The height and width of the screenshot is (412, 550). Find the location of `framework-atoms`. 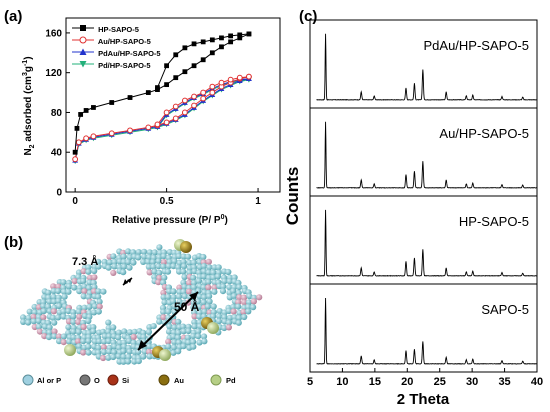

framework-atoms is located at coordinates (141, 304).